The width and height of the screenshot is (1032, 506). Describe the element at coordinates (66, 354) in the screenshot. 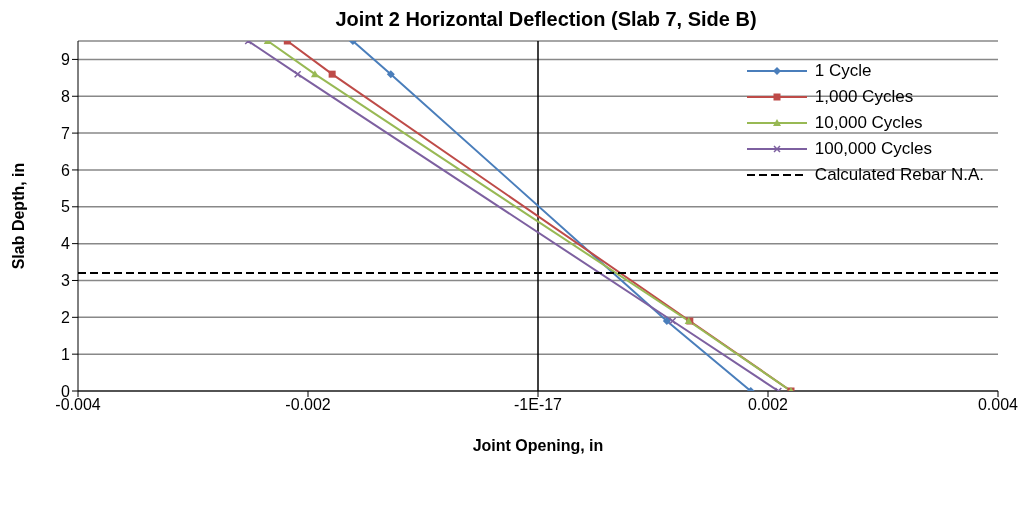

I see `y-tick-label: 1` at that location.